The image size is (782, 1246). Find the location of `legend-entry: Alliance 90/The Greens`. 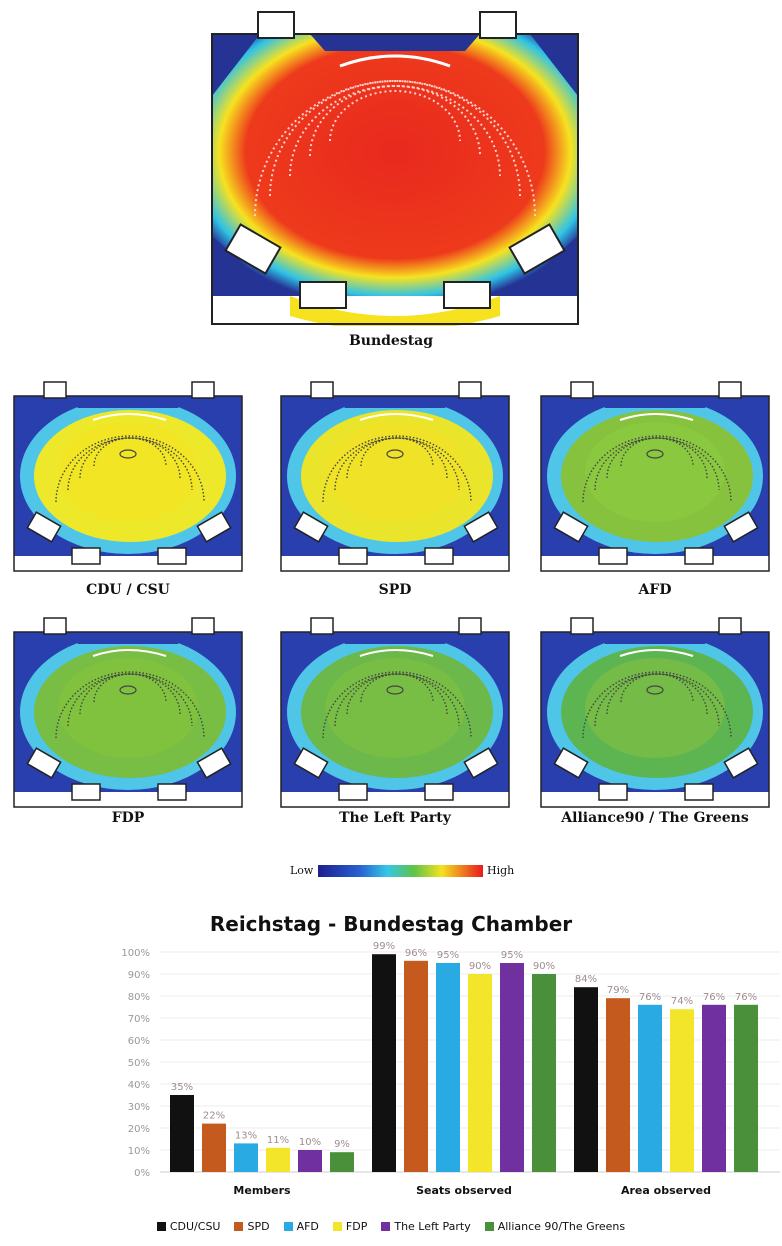

legend-entry: Alliance 90/The Greens is located at coordinates (555, 1226).